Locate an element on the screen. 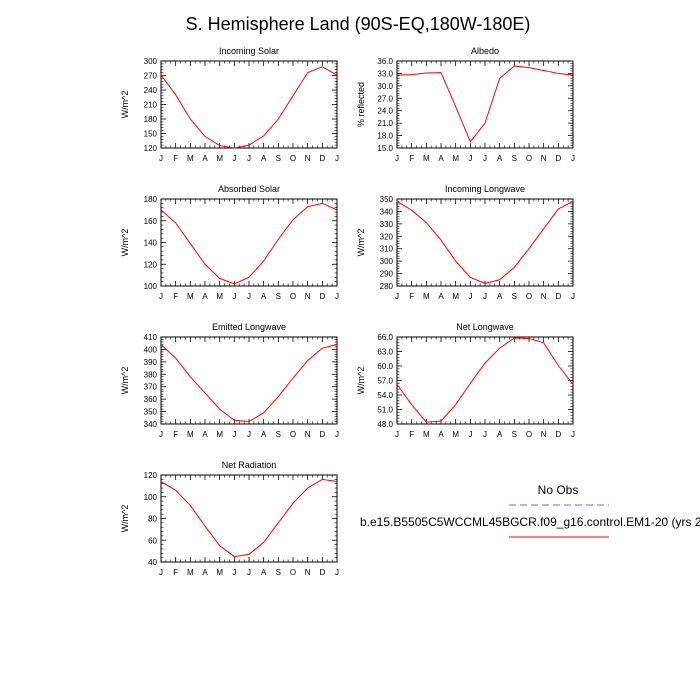 This screenshot has height=700, width=700. panel-title: Net Radiation is located at coordinates (249, 465).